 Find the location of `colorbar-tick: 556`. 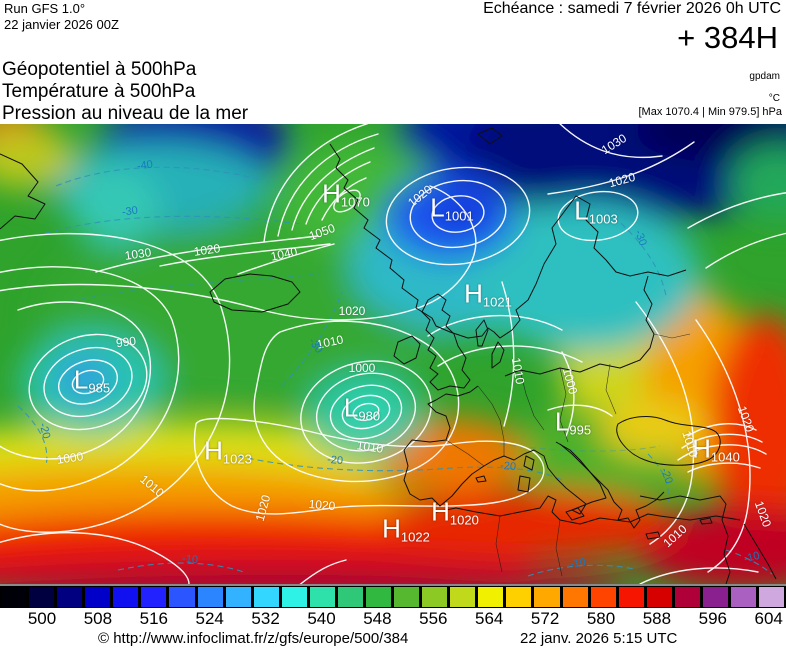

colorbar-tick: 556 is located at coordinates (433, 618).